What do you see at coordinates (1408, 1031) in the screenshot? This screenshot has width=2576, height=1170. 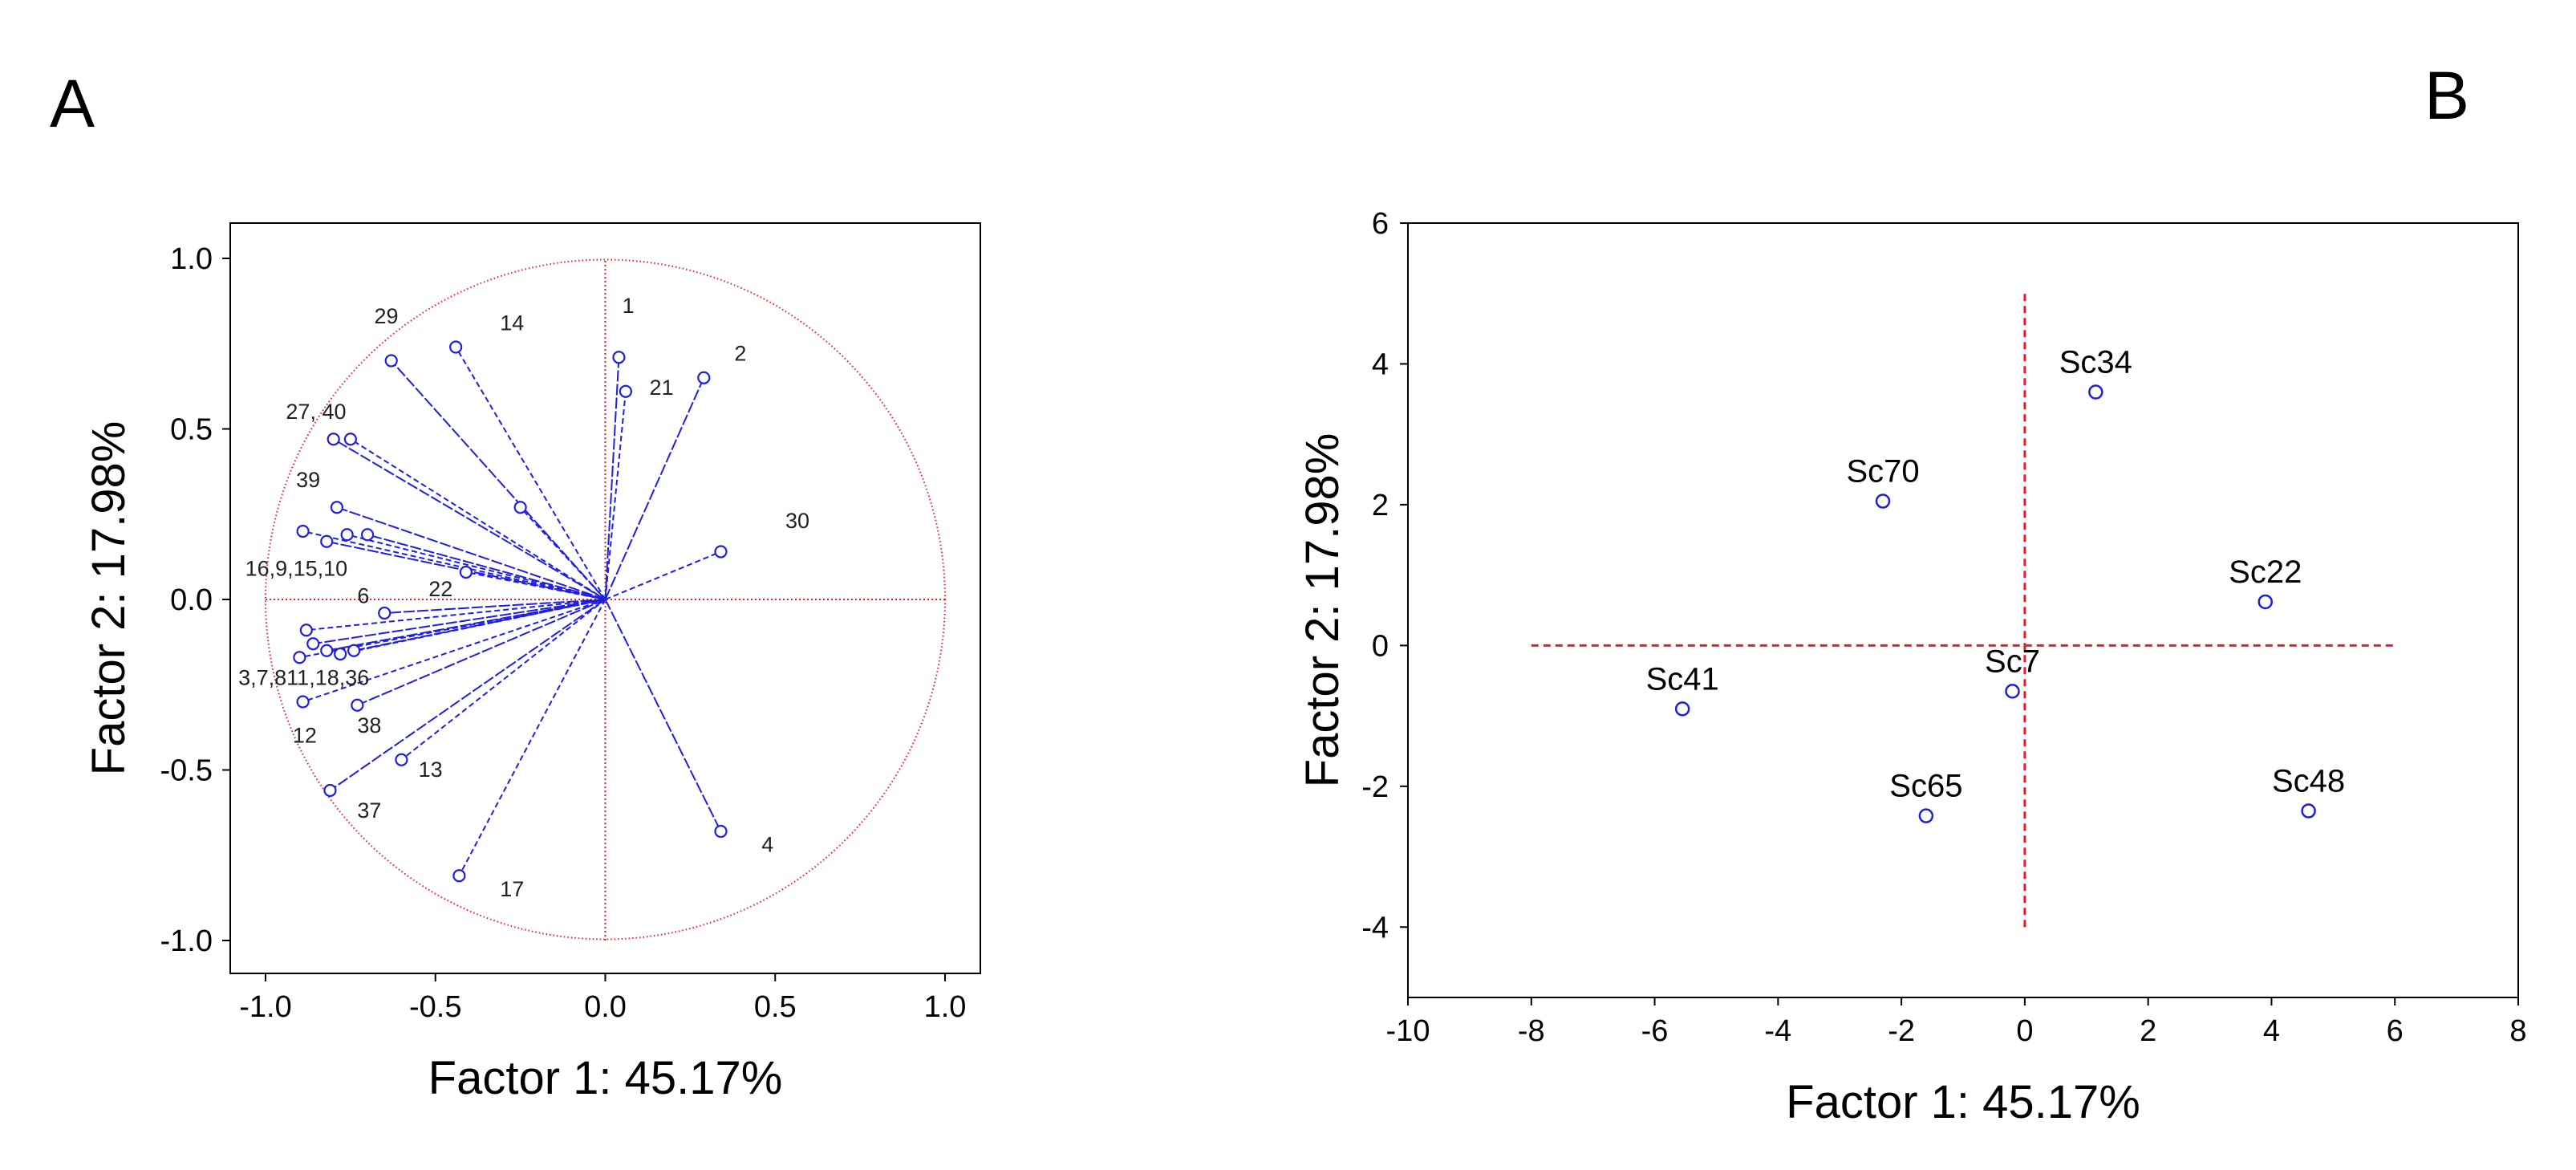 I see `x-tick-label: -10` at bounding box center [1408, 1031].